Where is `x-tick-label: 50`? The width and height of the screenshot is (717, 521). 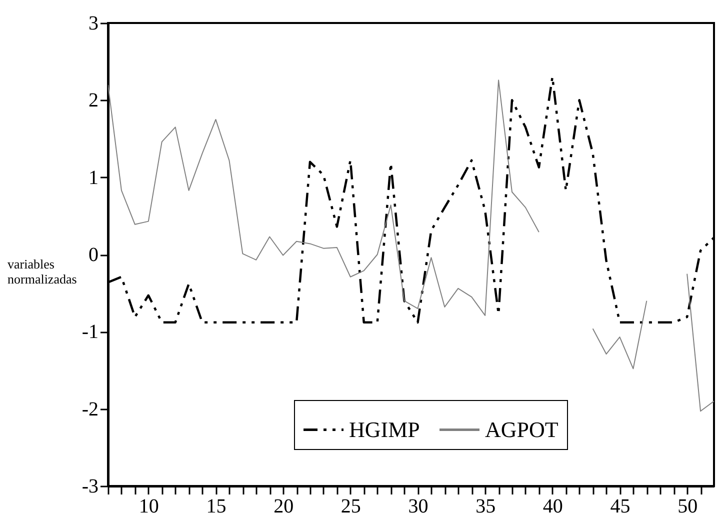
x-tick-label: 50 is located at coordinates (688, 507).